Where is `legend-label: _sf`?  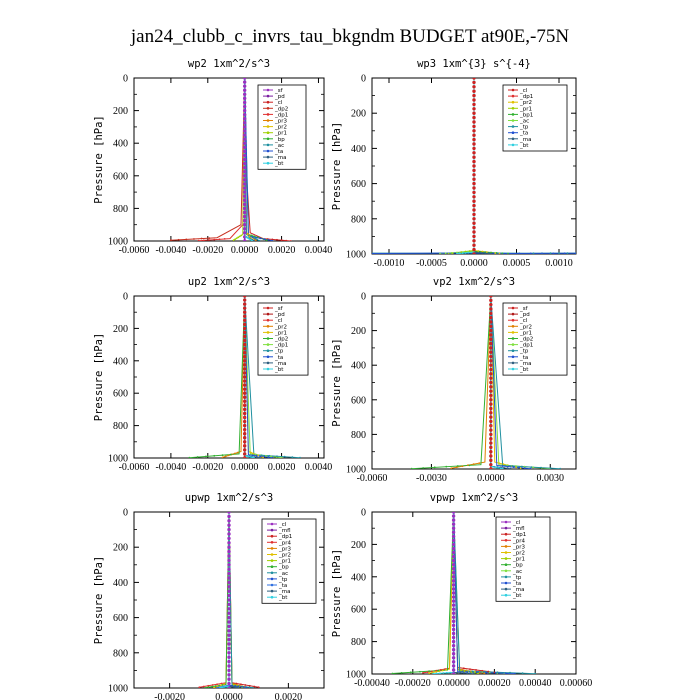 legend-label: _sf is located at coordinates (279, 91).